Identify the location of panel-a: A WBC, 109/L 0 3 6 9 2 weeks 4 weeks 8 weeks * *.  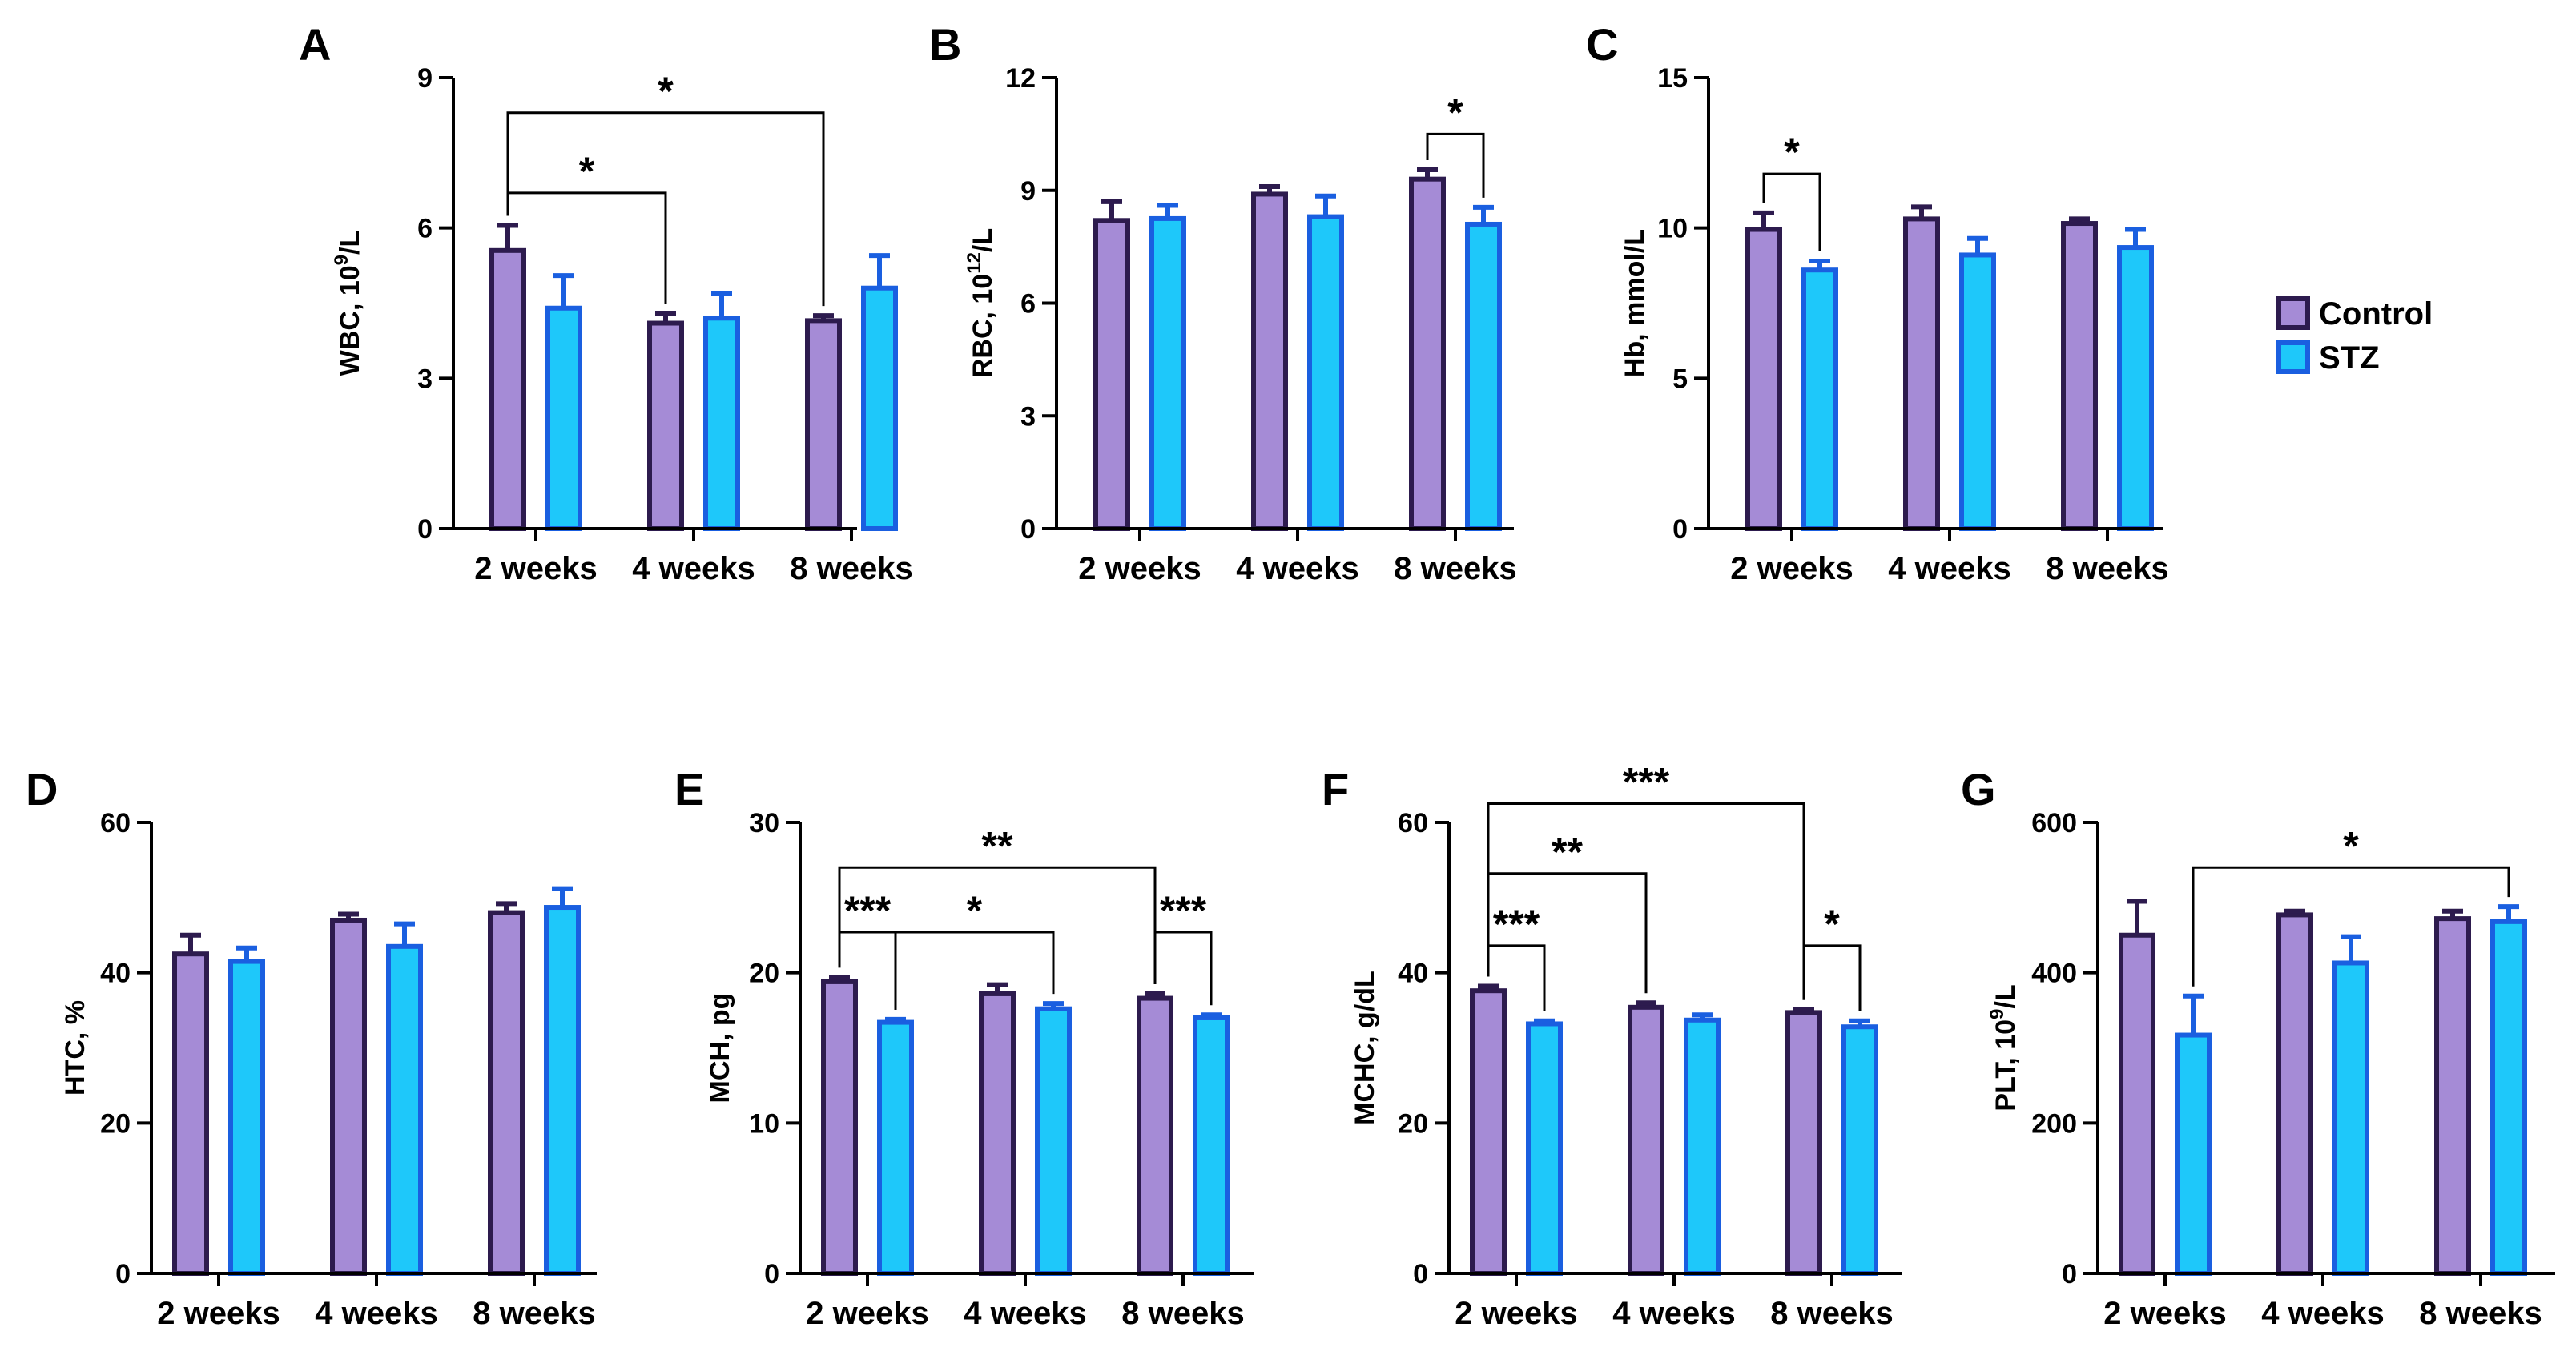
(606, 302).